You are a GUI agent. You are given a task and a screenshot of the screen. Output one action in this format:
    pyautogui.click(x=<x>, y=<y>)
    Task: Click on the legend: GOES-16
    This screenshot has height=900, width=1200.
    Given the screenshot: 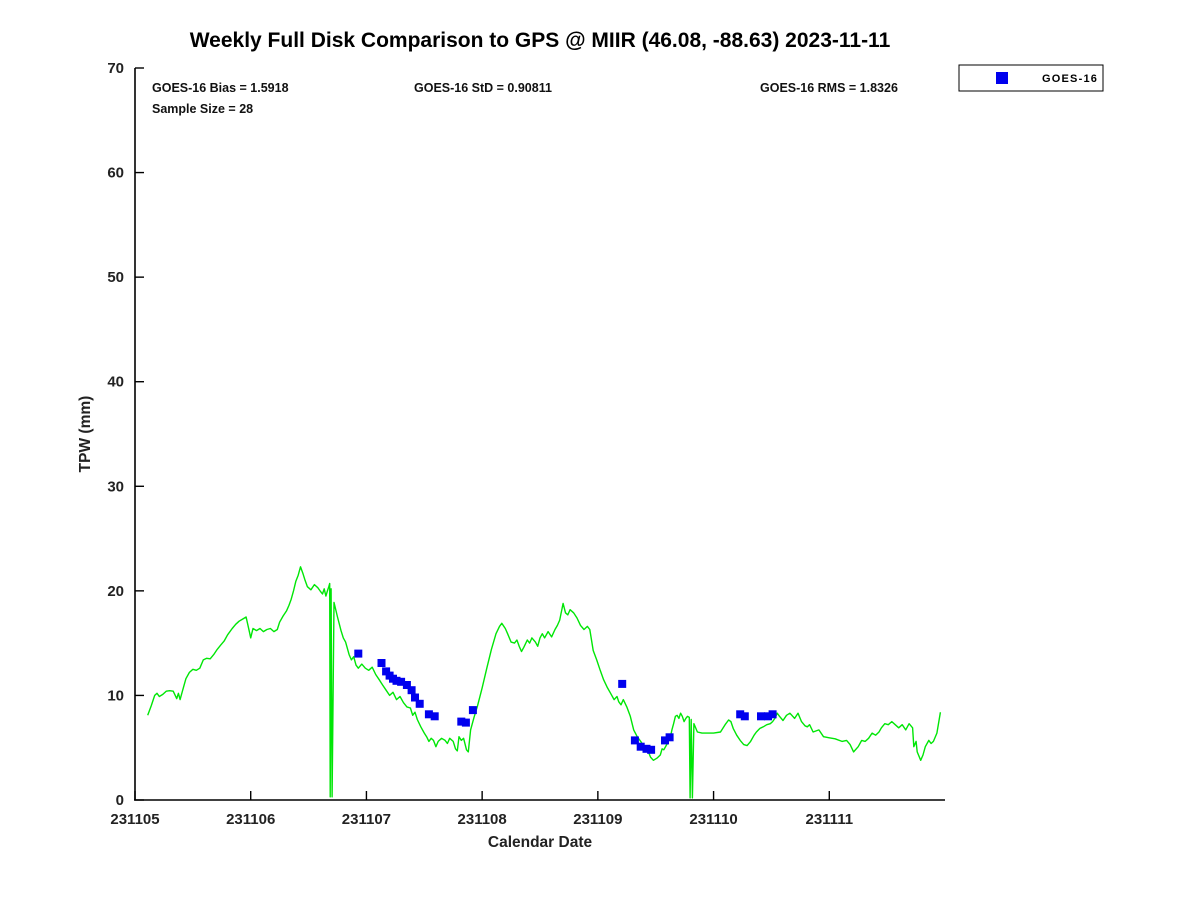 What is the action you would take?
    pyautogui.click(x=1031, y=78)
    